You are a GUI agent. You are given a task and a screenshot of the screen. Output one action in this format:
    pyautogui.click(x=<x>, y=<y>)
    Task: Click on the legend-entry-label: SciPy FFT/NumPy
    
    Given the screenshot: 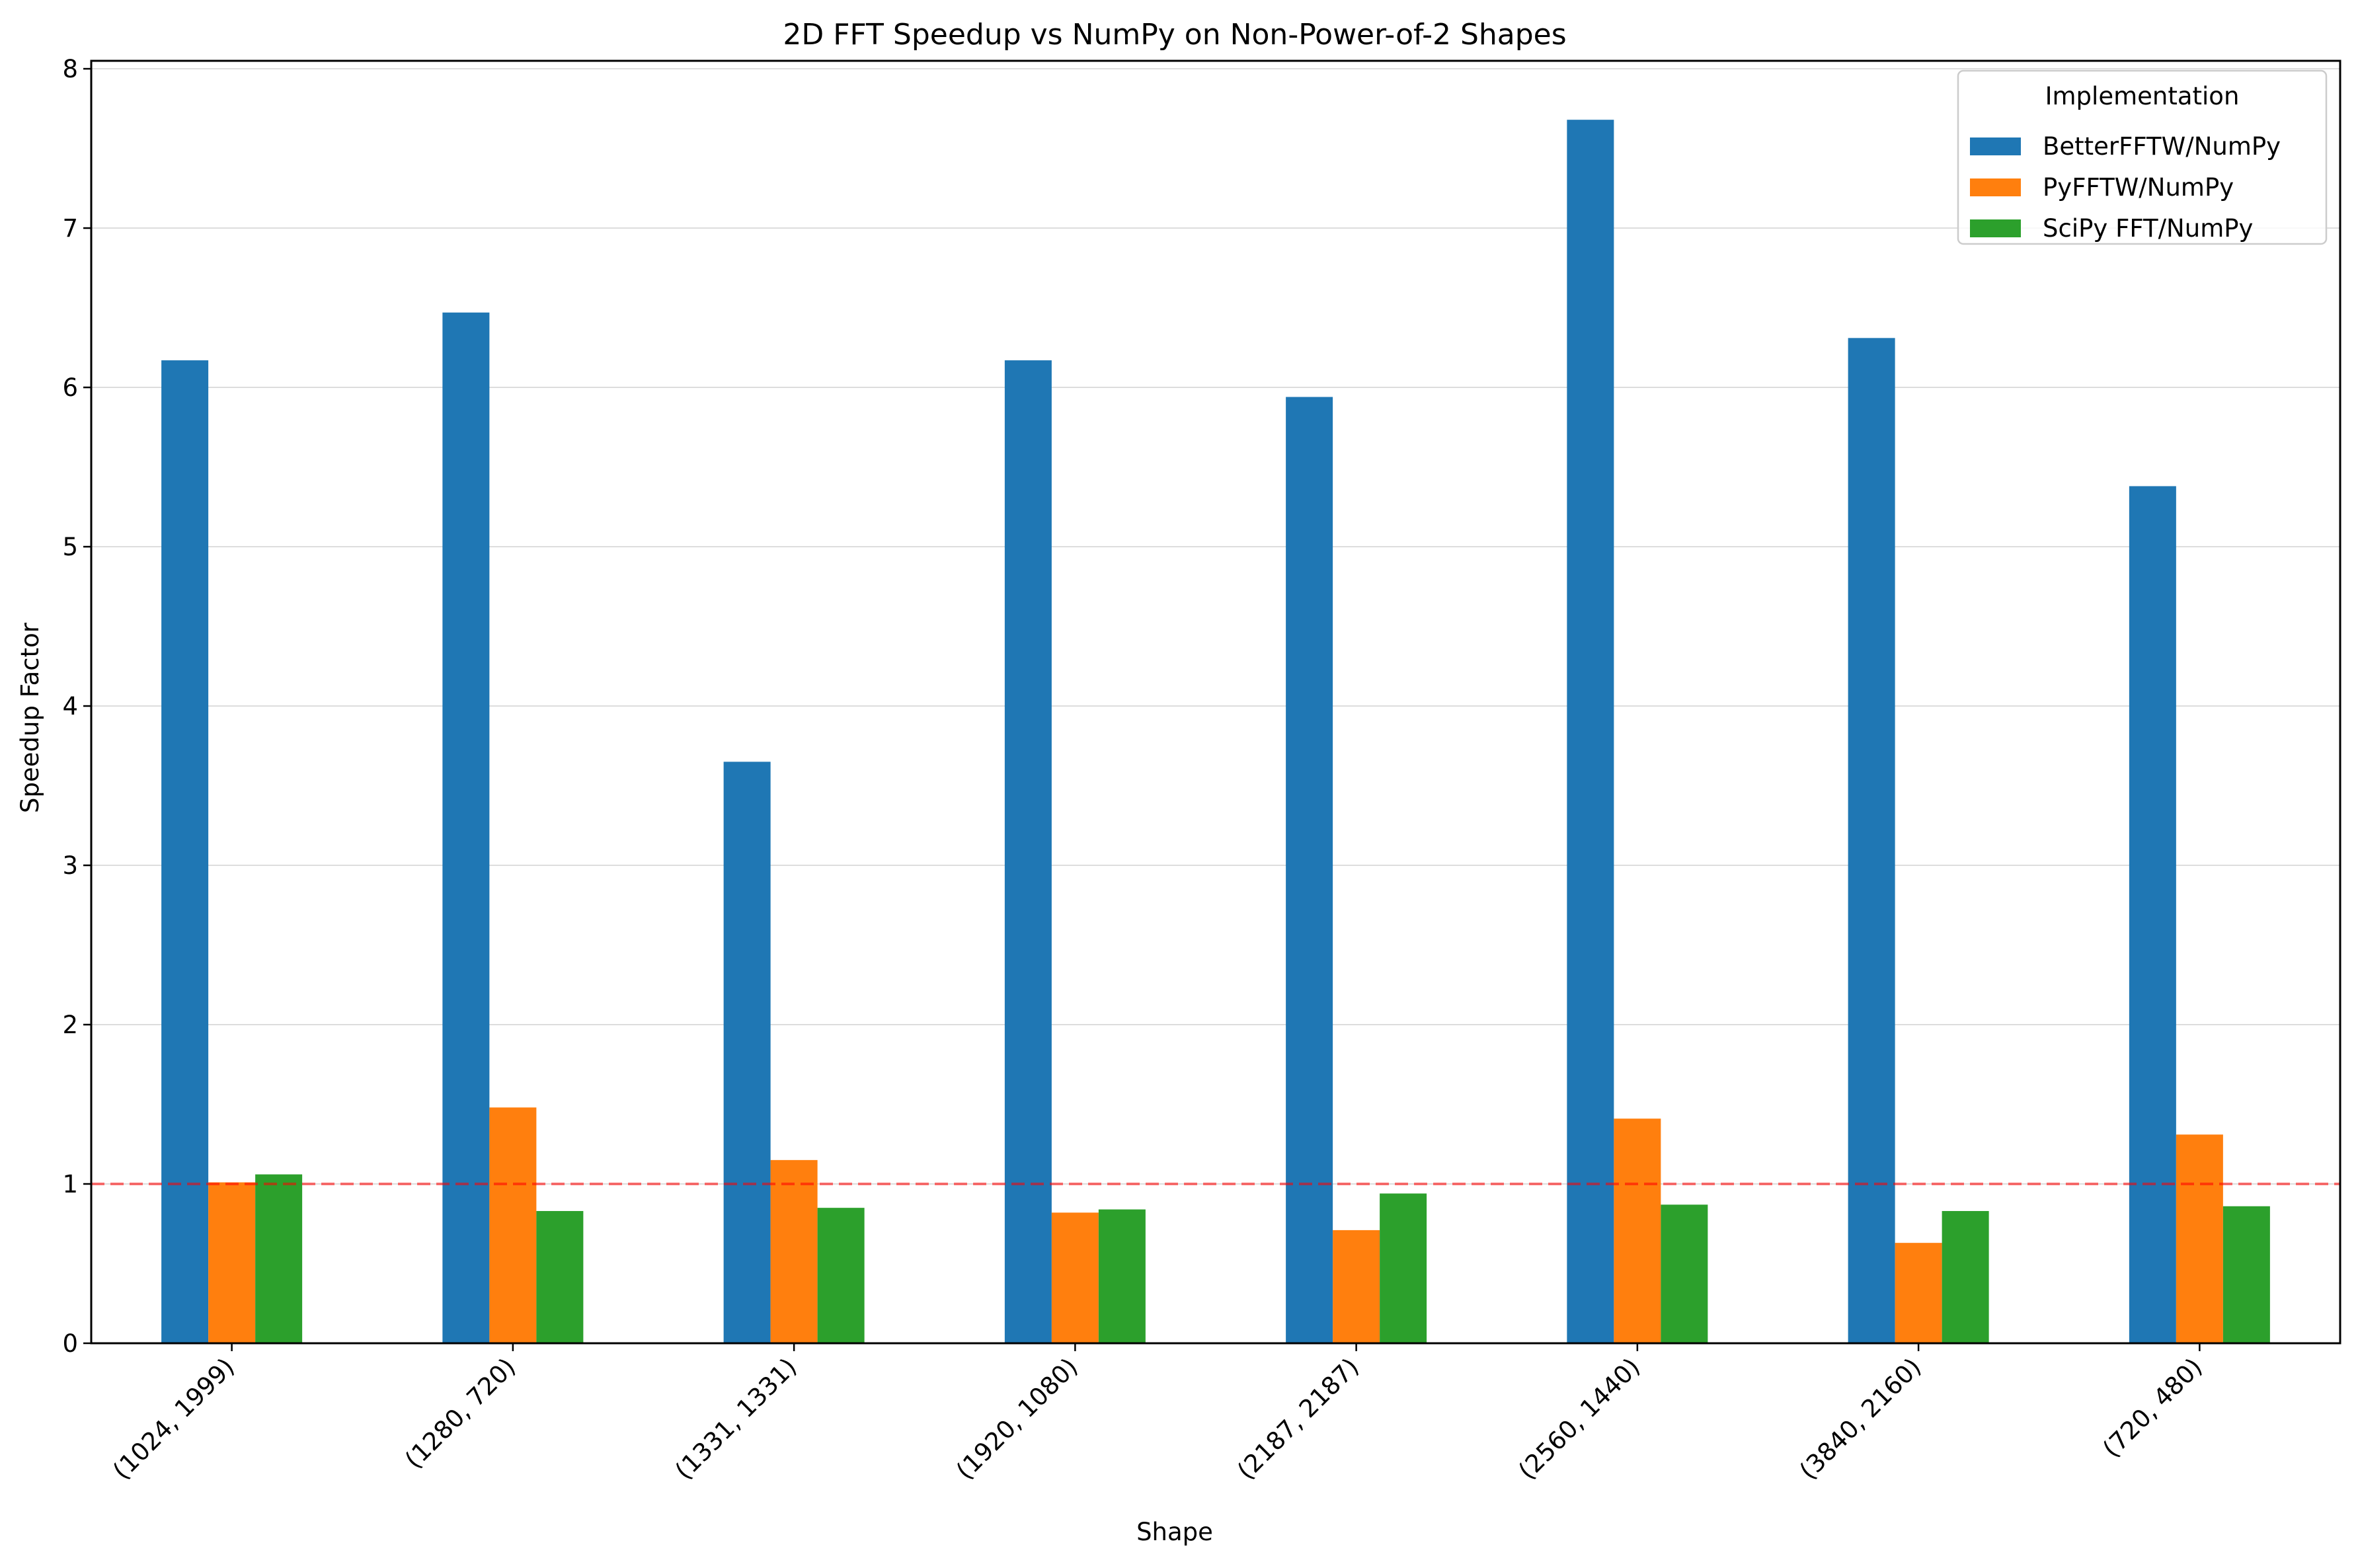 What is the action you would take?
    pyautogui.click(x=2148, y=228)
    